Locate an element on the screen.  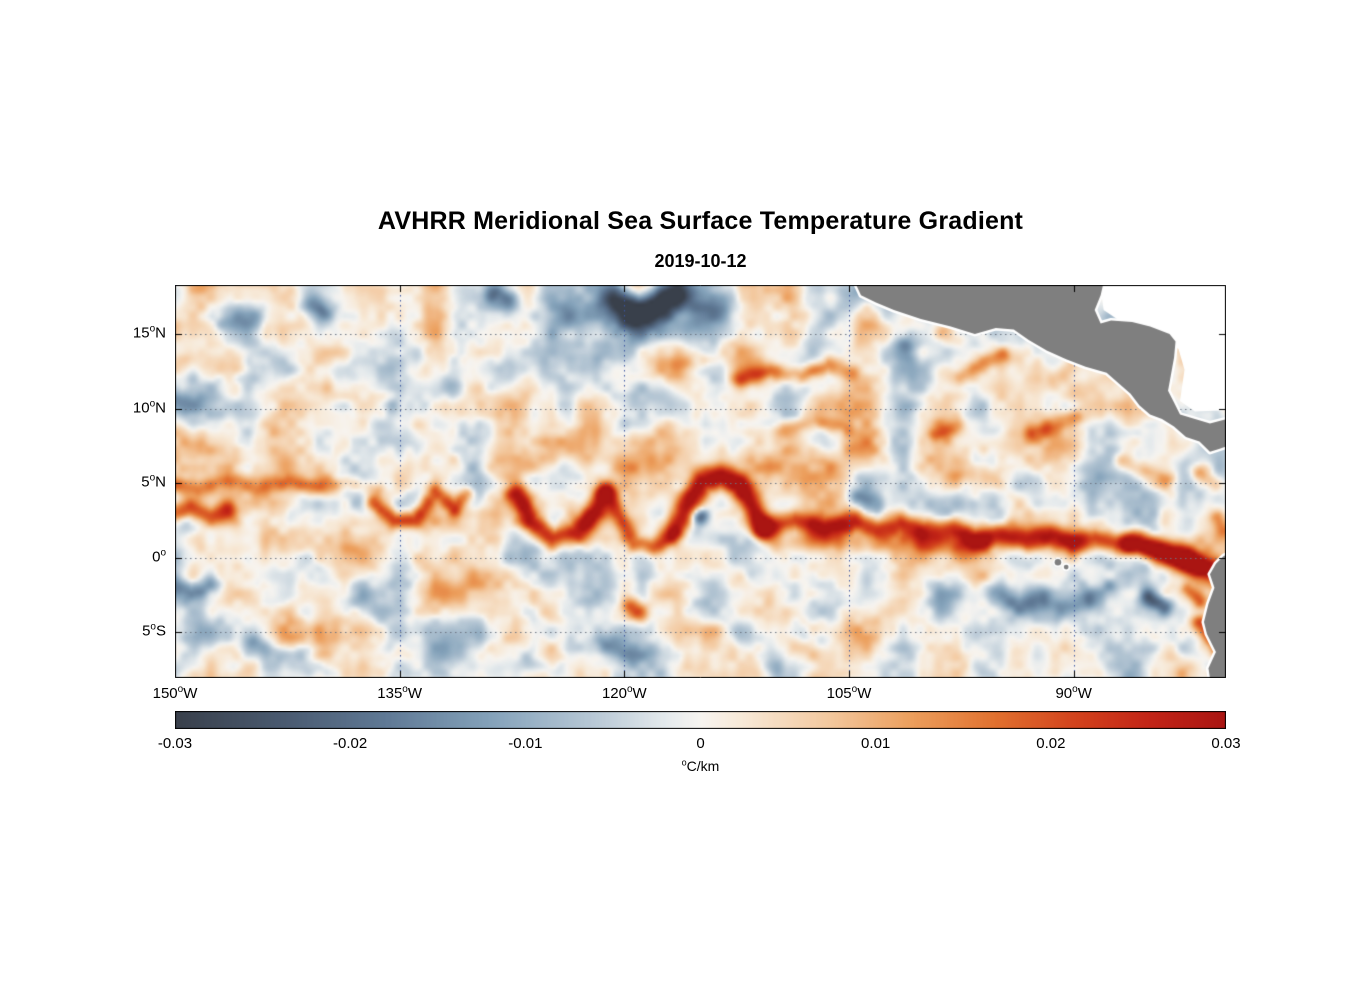
x-tick-label: 105oW is located at coordinates (849, 693).